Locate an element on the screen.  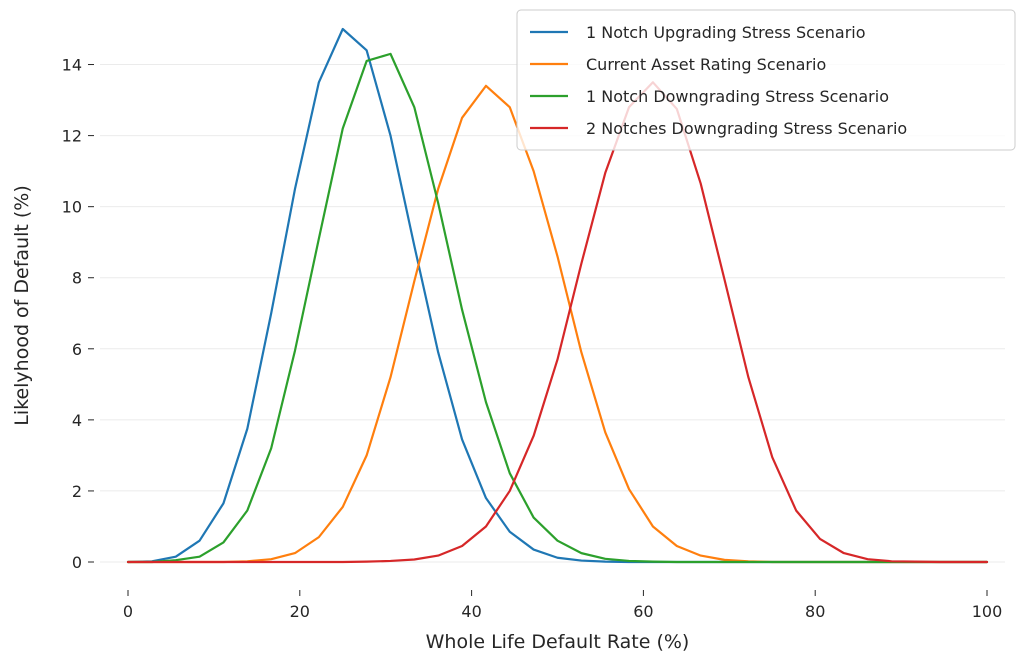
x-axis-title: Whole Life Default Rate (%) is located at coordinates (558, 642).